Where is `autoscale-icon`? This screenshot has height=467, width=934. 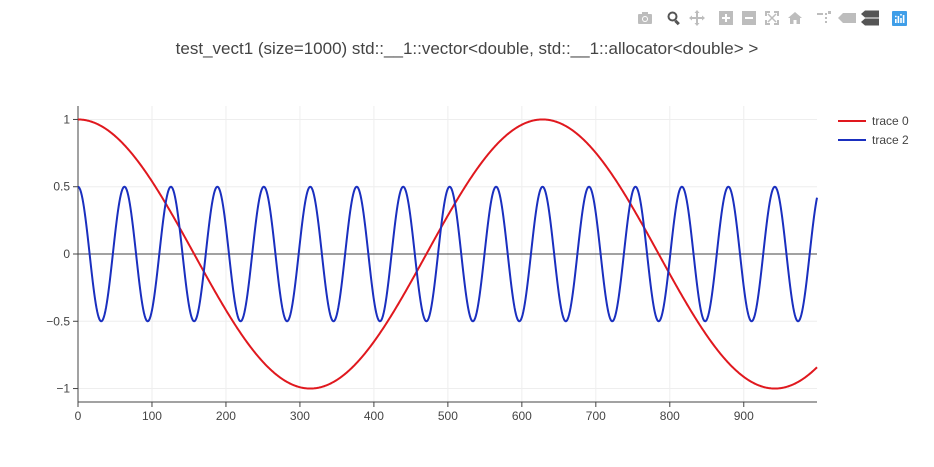 autoscale-icon is located at coordinates (772, 18).